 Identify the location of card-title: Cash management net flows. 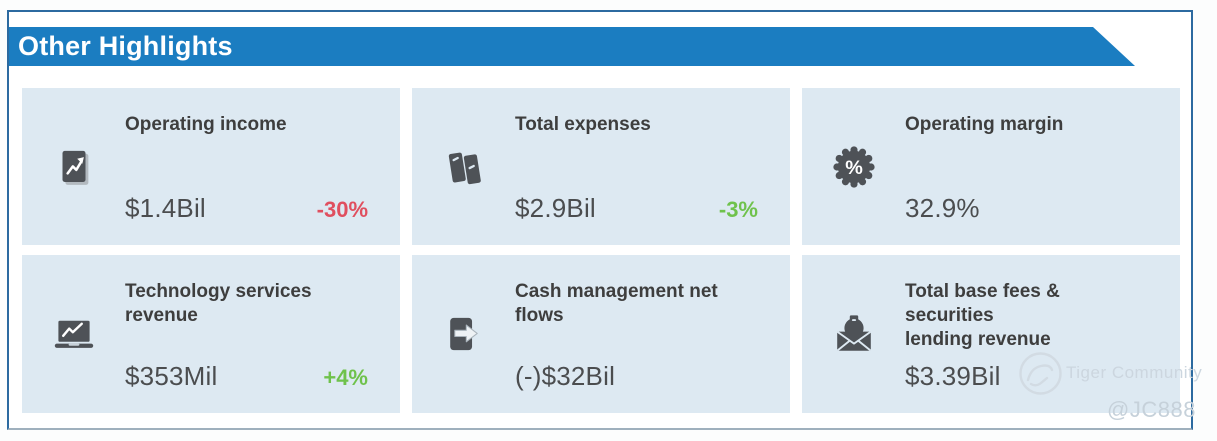
(616, 303).